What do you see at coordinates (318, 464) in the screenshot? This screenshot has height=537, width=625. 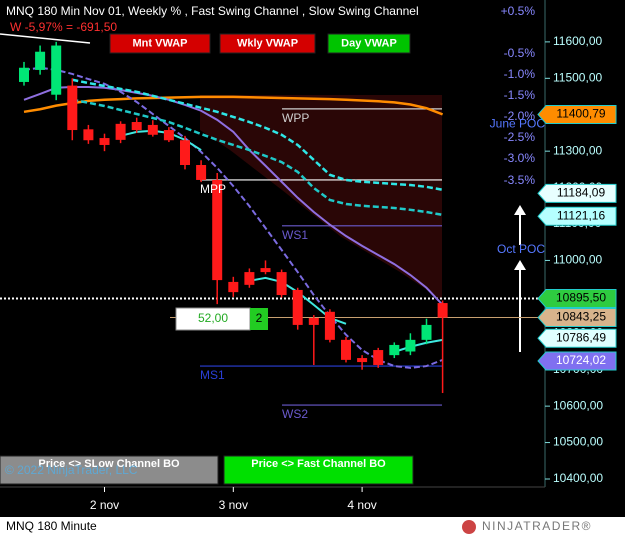 I see `button-label: Price <> Fast Channel BO` at bounding box center [318, 464].